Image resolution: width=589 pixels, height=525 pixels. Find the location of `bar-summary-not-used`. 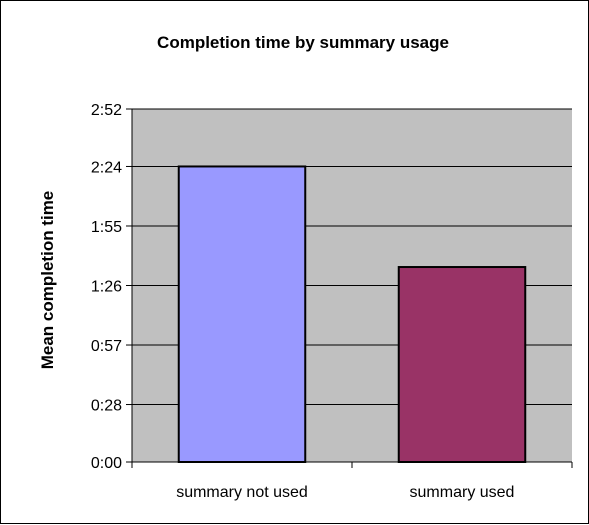

bar-summary-not-used is located at coordinates (242, 314).